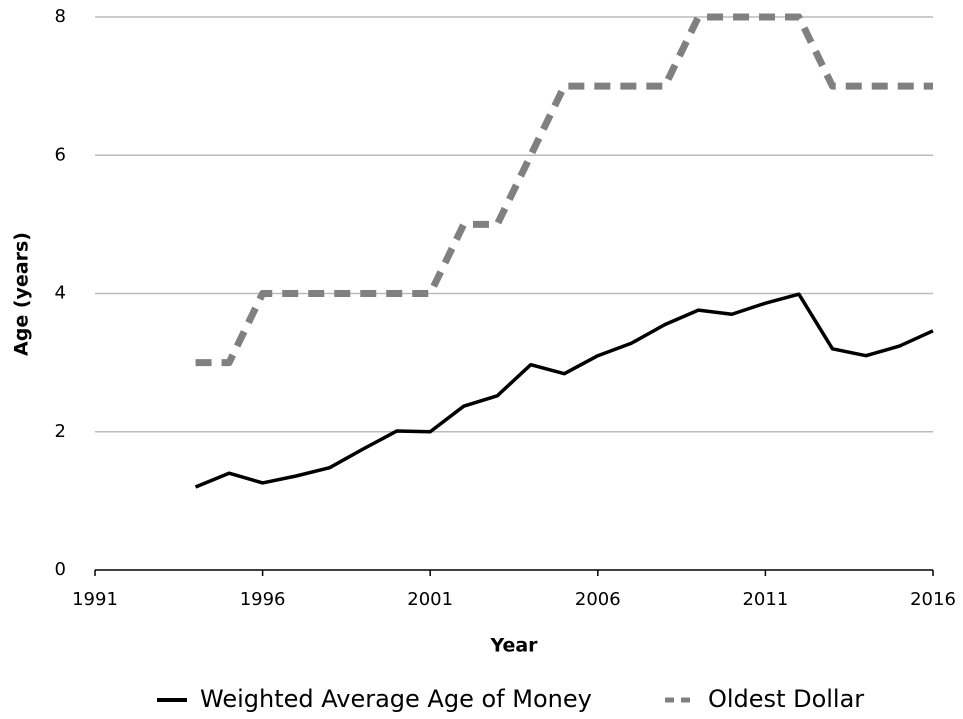  Describe the element at coordinates (263, 599) in the screenshot. I see `x-tick-label: 1996` at that location.